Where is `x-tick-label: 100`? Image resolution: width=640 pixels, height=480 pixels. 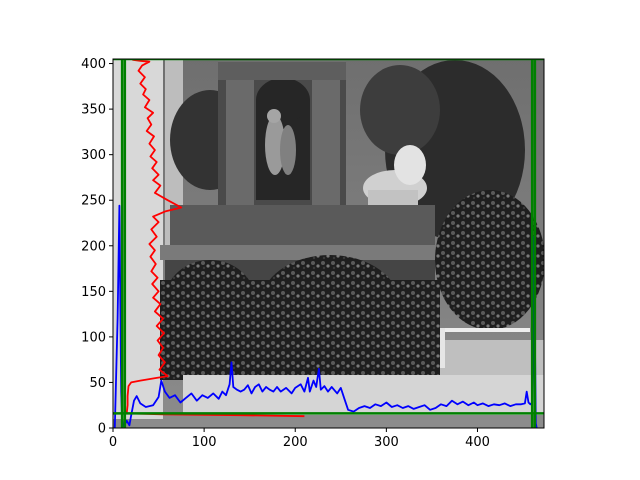
x-tick-label: 100 is located at coordinates (204, 442).